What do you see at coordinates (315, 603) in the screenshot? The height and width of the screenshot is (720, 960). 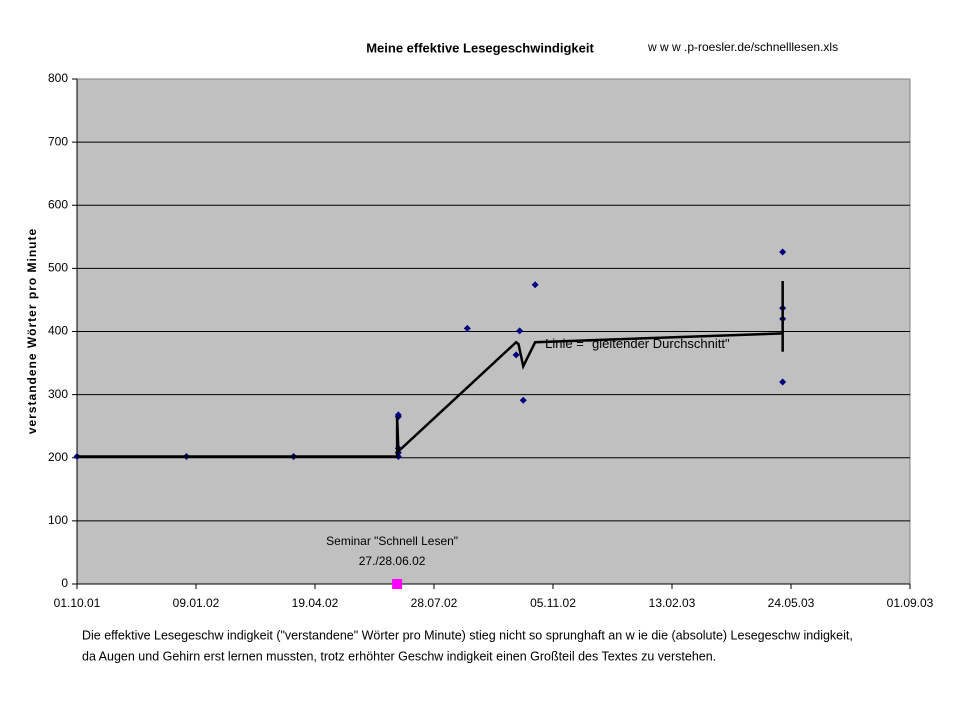 I see `x-tick-label: 19.04.02` at bounding box center [315, 603].